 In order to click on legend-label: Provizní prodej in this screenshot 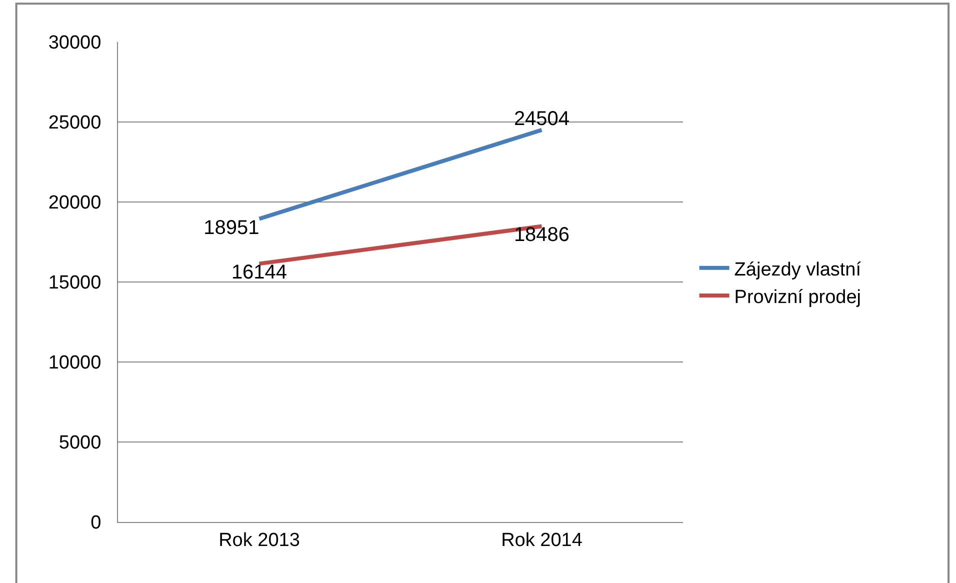, I will do `click(798, 297)`.